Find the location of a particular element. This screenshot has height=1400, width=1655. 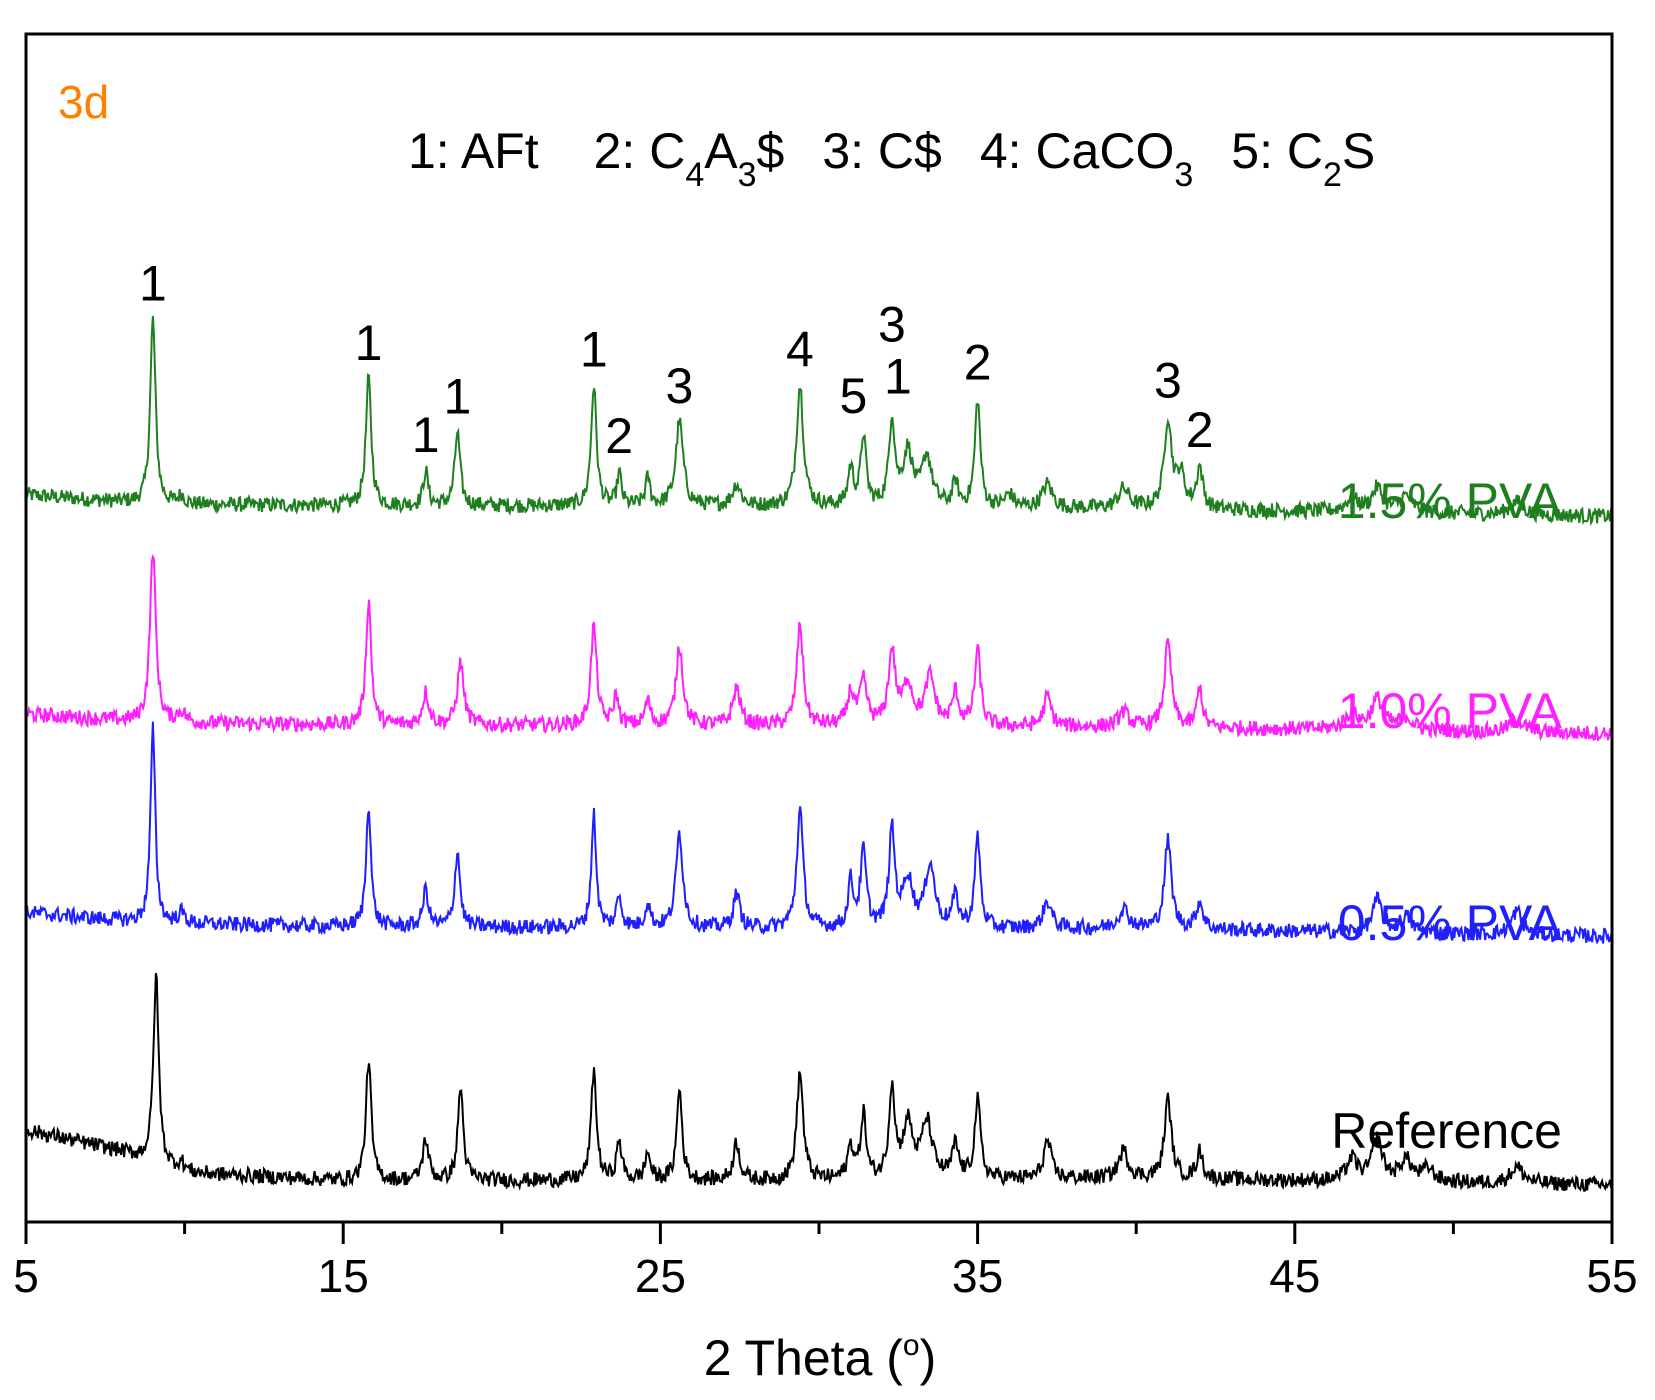

x-axis: 5 15 25 35 45 55 is located at coordinates (825, 1262).